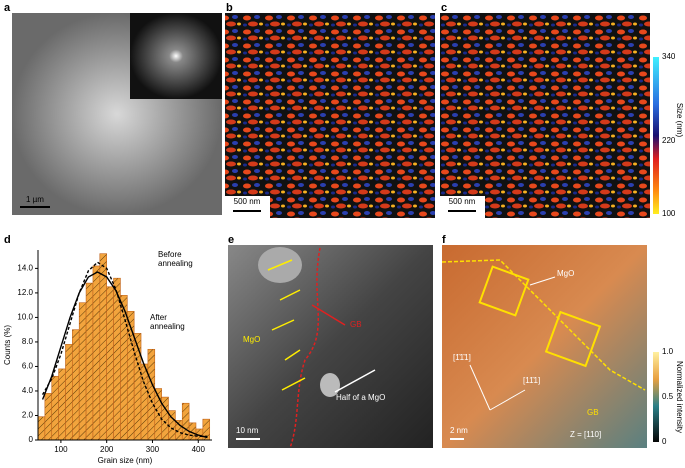 The image size is (685, 468). What do you see at coordinates (176, 56) in the screenshot?
I see `diffraction-inset` at bounding box center [176, 56].